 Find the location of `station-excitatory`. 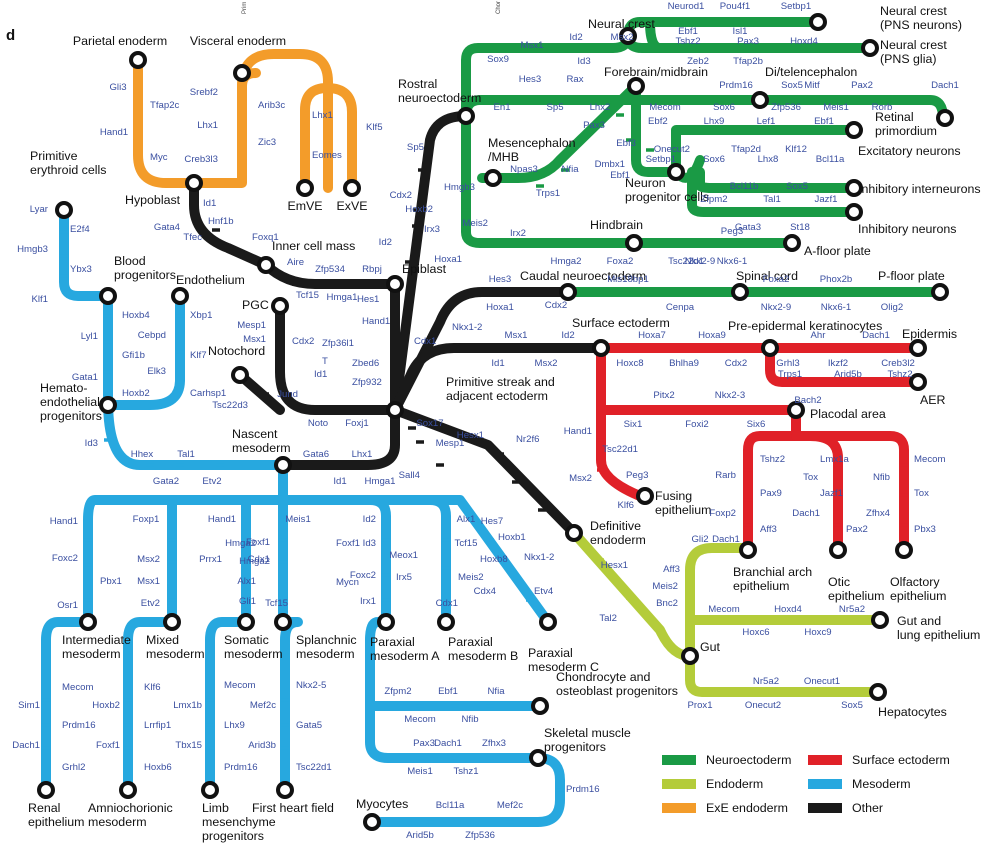

station-excitatory is located at coordinates (854, 130).